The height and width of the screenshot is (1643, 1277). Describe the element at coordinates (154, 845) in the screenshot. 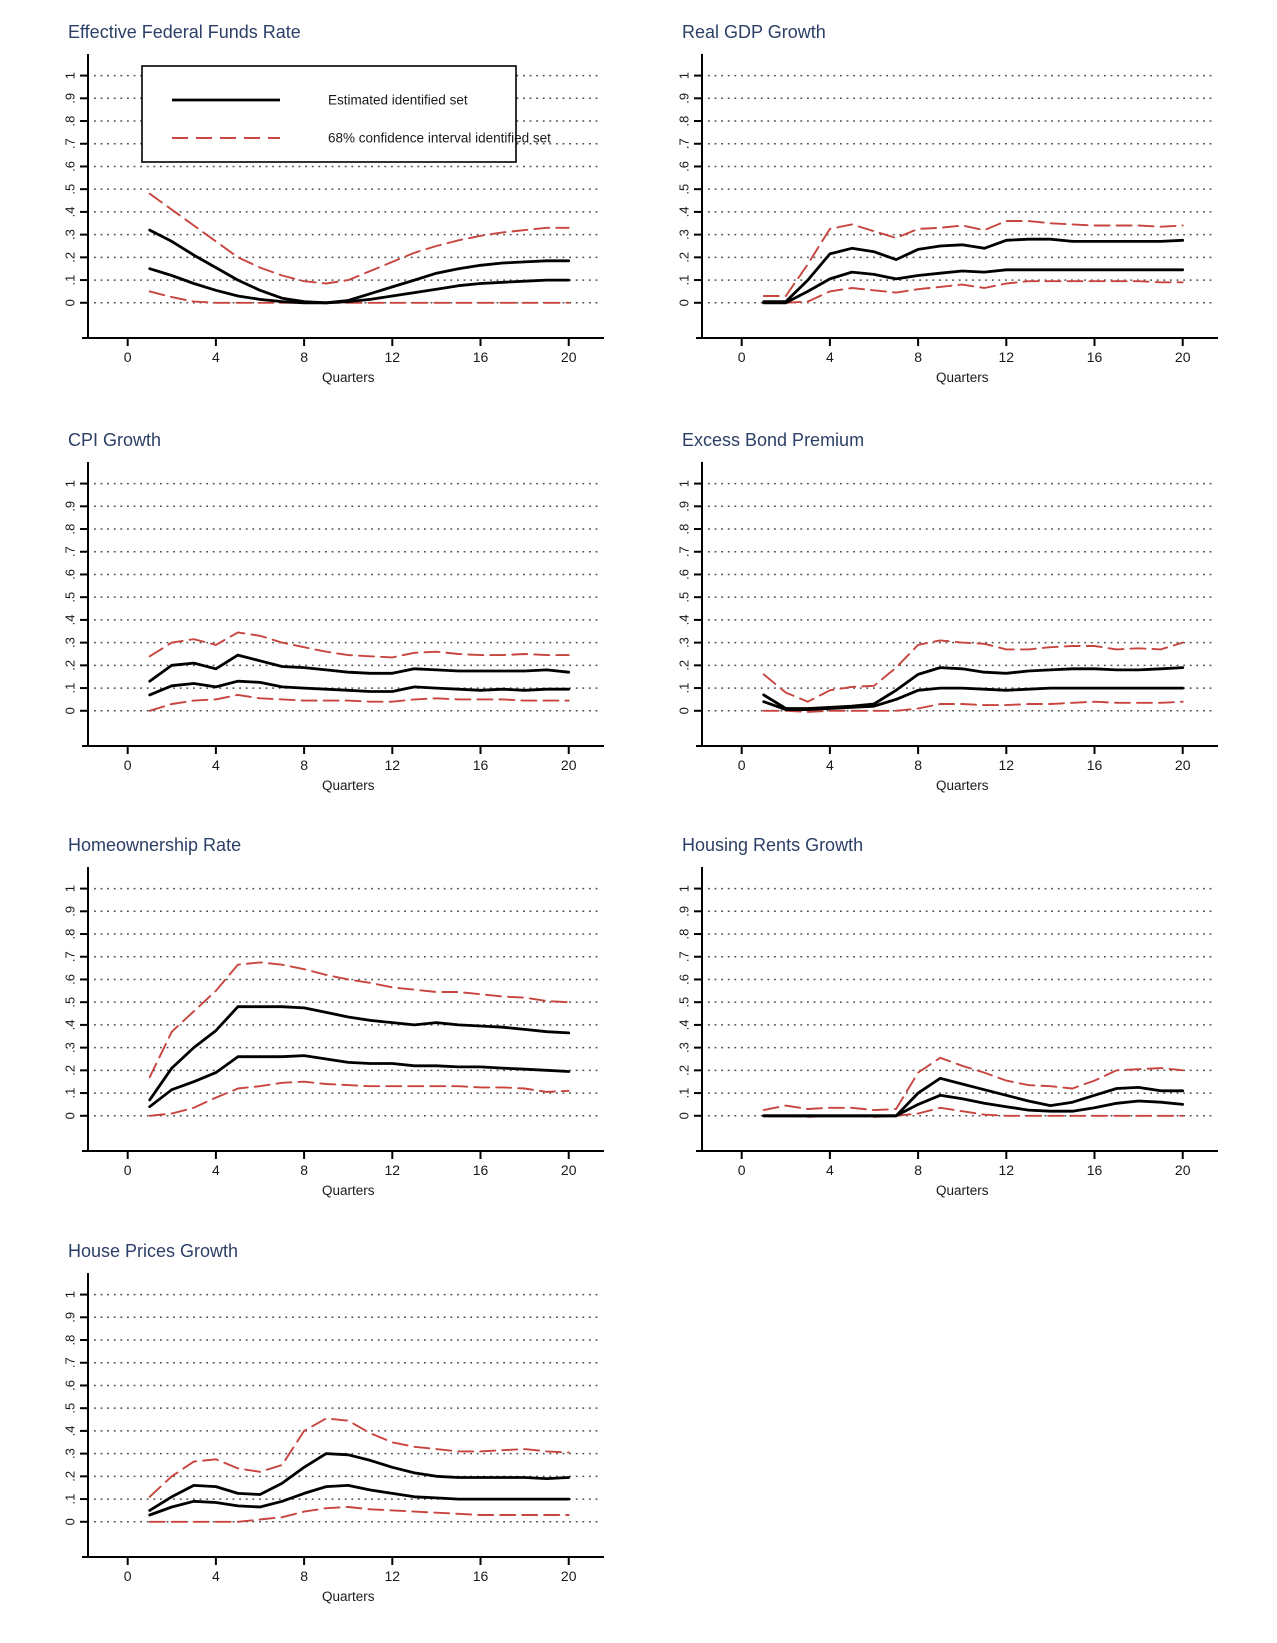

I see `chart-title: Homeownership Rate` at that location.